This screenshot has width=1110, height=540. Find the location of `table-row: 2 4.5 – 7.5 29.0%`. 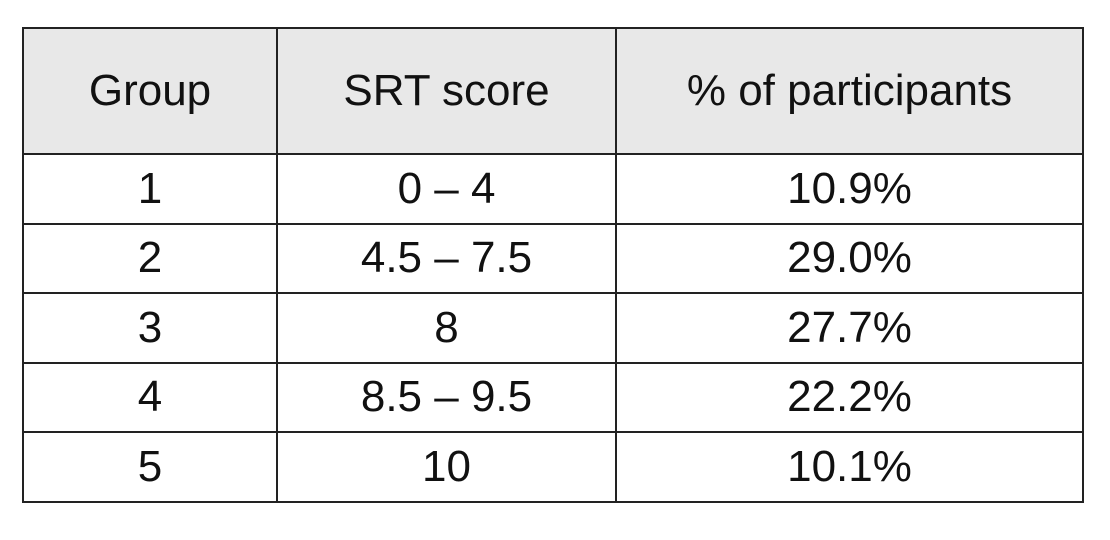

table-row: 2 4.5 – 7.5 29.0% is located at coordinates (553, 258).